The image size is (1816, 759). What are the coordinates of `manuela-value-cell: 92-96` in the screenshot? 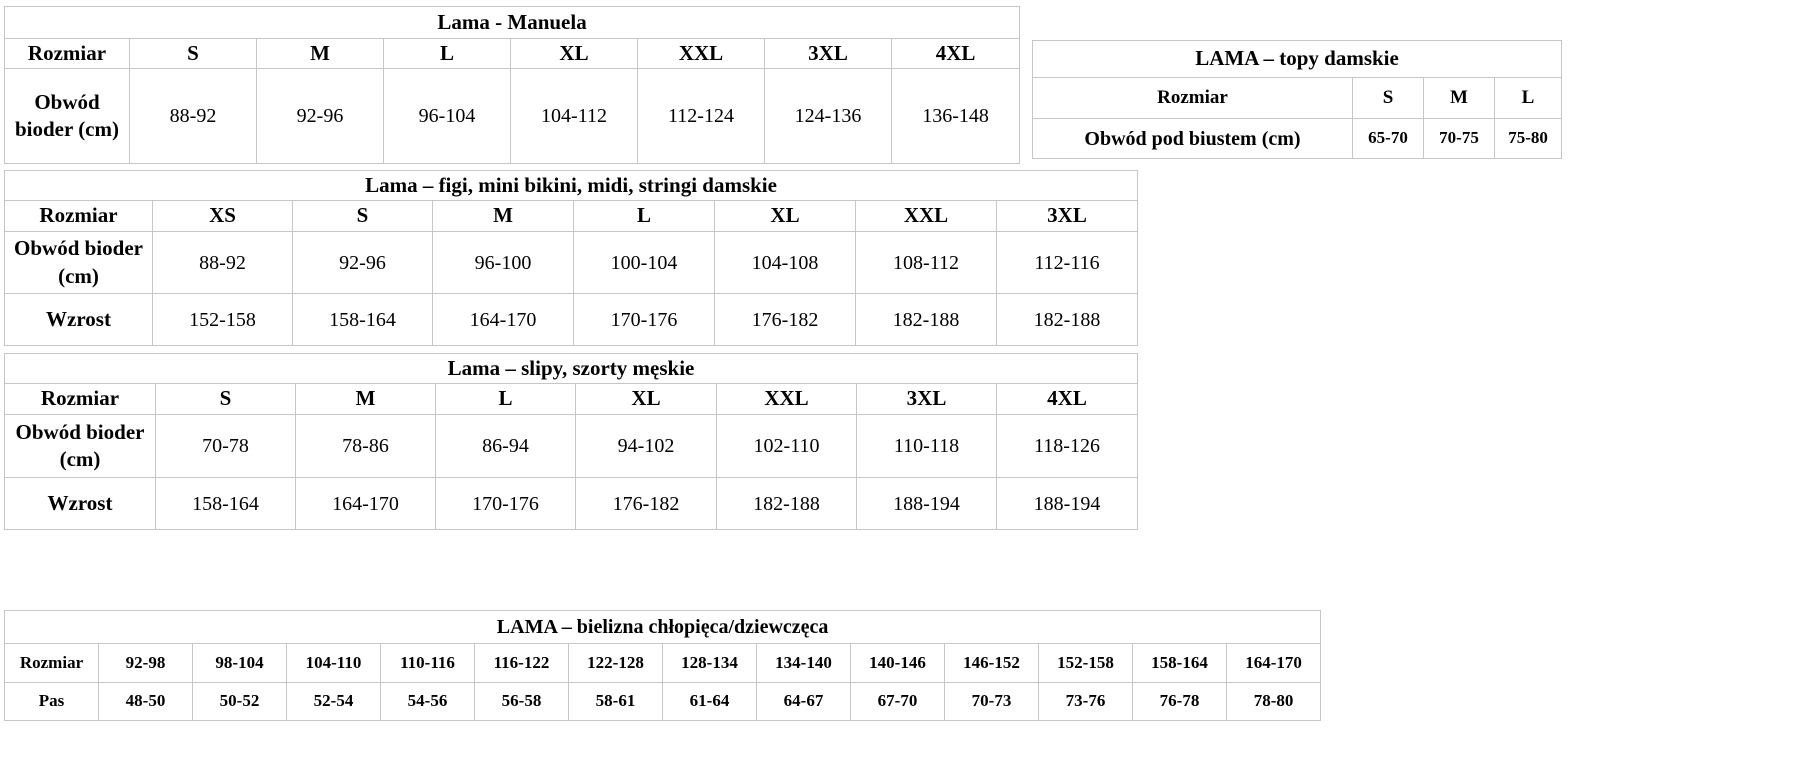 It's located at (320, 116).